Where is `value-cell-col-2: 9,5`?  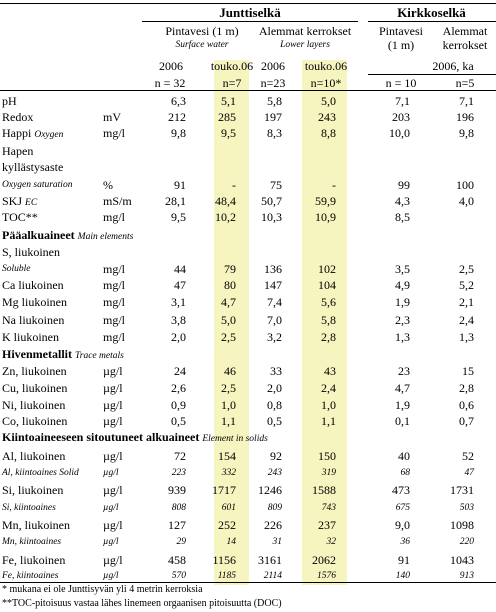 value-cell-col-2: 9,5 is located at coordinates (228, 133).